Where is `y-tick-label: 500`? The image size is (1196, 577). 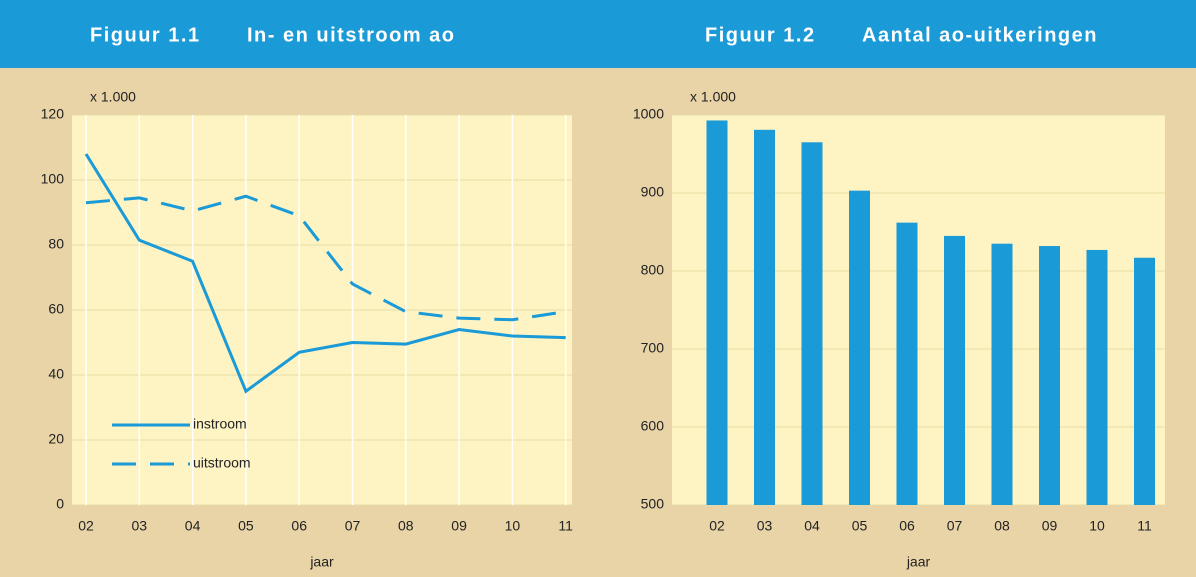 y-tick-label: 500 is located at coordinates (653, 504).